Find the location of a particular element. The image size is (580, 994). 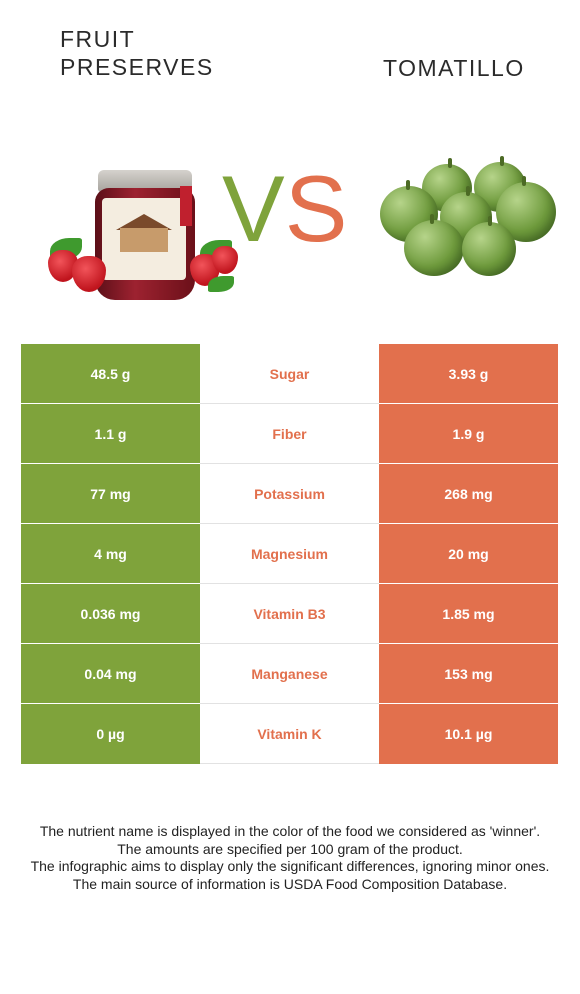

table-row: 0 µg Vitamin K 10.1 µg is located at coordinates (289, 734).